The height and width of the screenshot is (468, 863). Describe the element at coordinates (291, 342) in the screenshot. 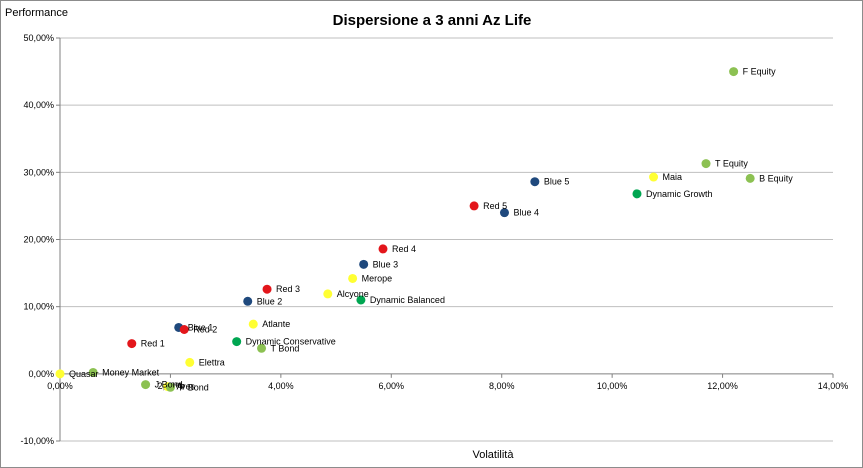

I see `data-label: Dynamic Conservative` at that location.